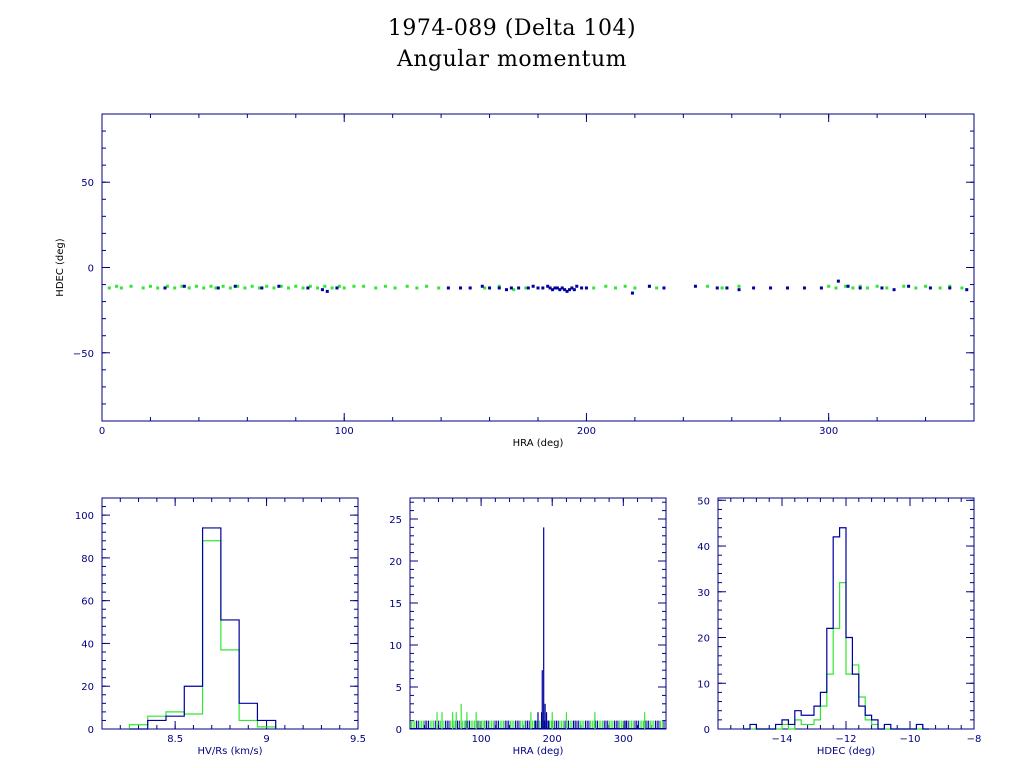 The height and width of the screenshot is (768, 1024). Describe the element at coordinates (266, 739) in the screenshot. I see `x-tick-label: 9` at that location.